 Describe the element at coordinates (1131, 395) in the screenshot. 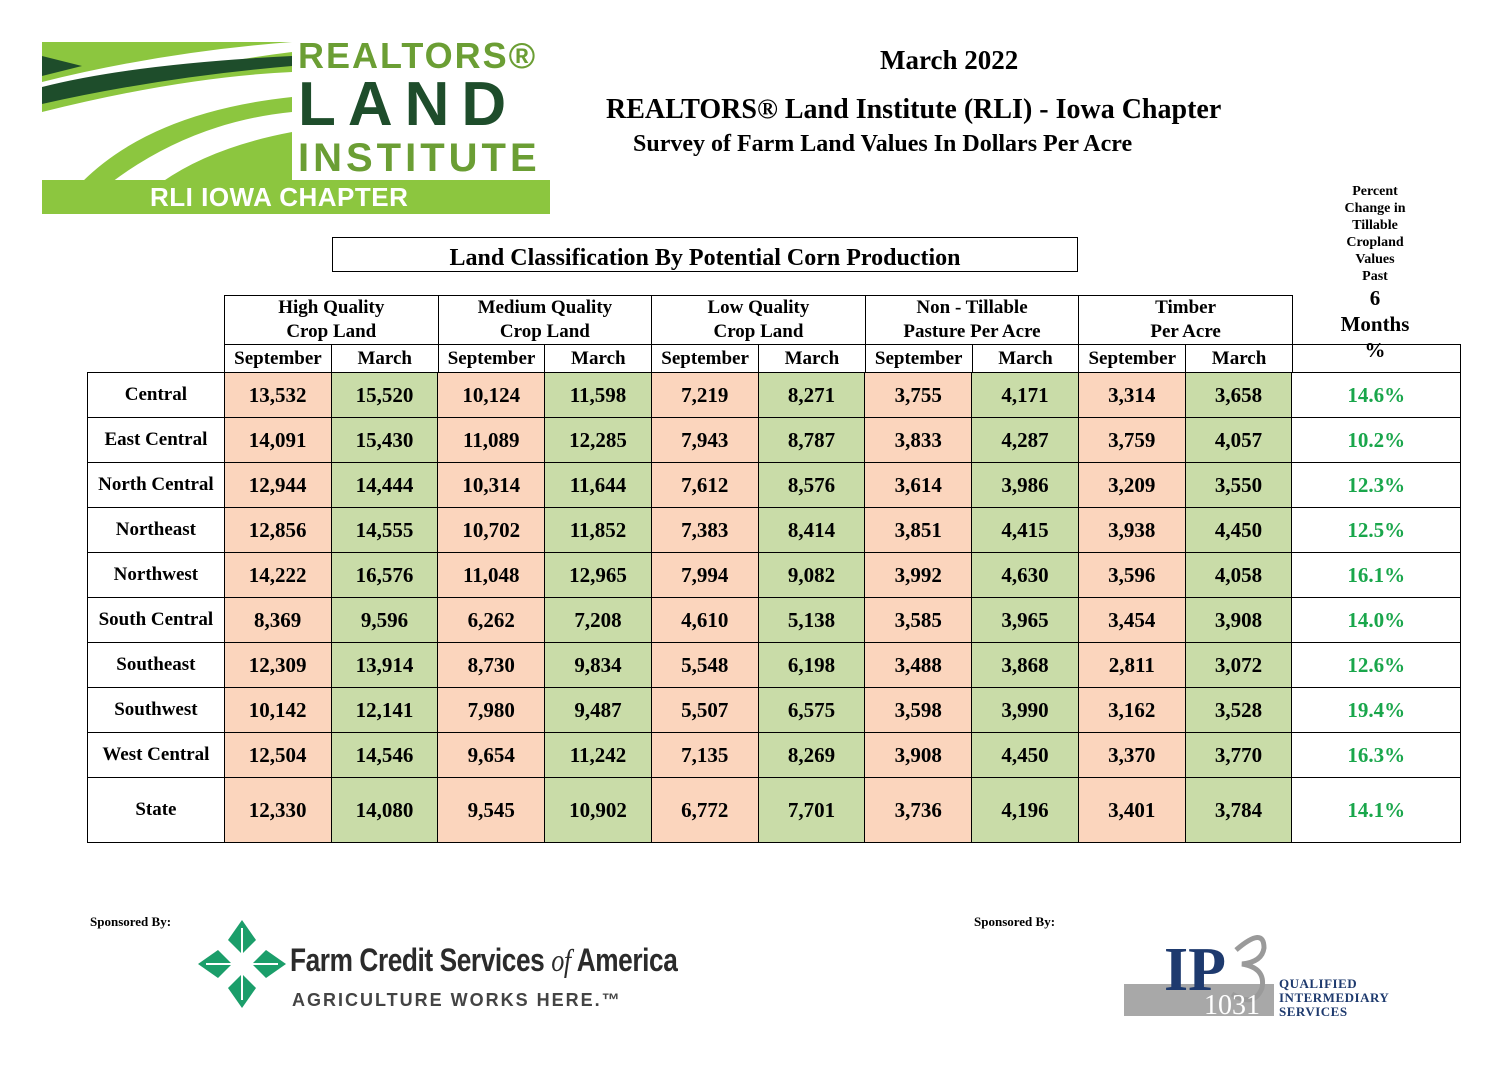

I see `september-value: 3,314` at that location.